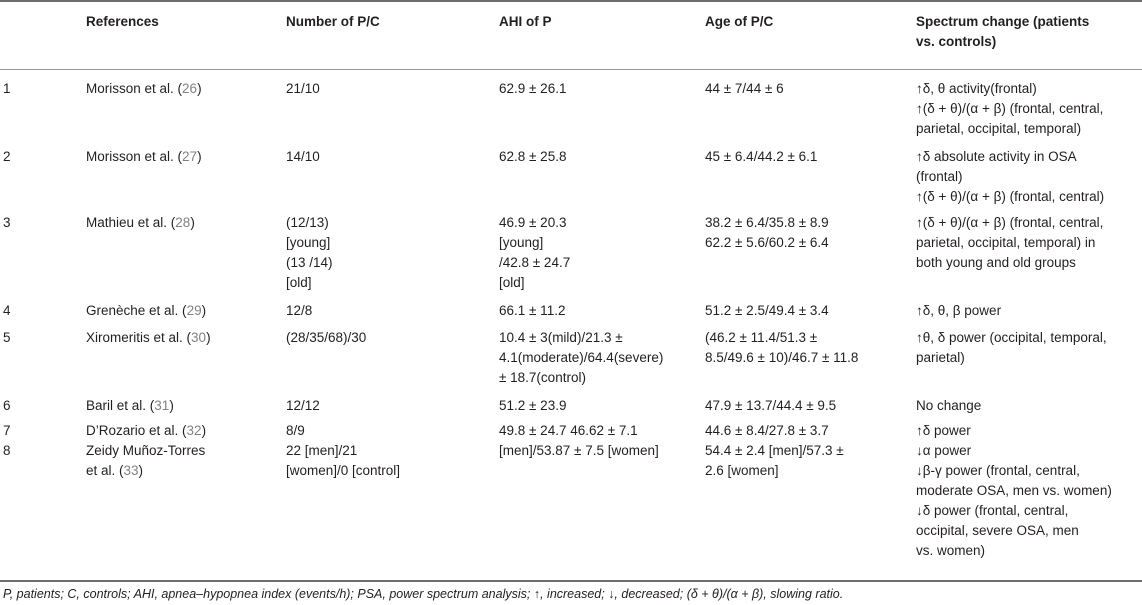 This screenshot has height=605, width=1142. I want to click on reference-cell: Mathieu et al. (28), so click(140, 223).